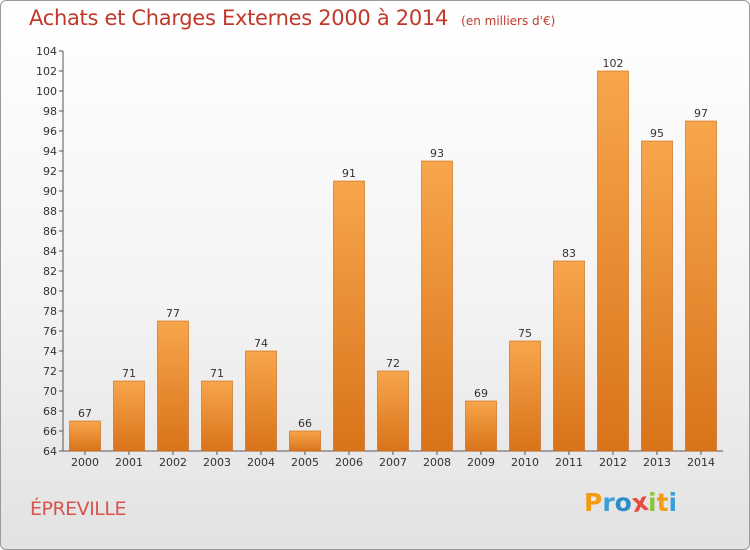  I want to click on value-label-2010: 75, so click(525, 333).